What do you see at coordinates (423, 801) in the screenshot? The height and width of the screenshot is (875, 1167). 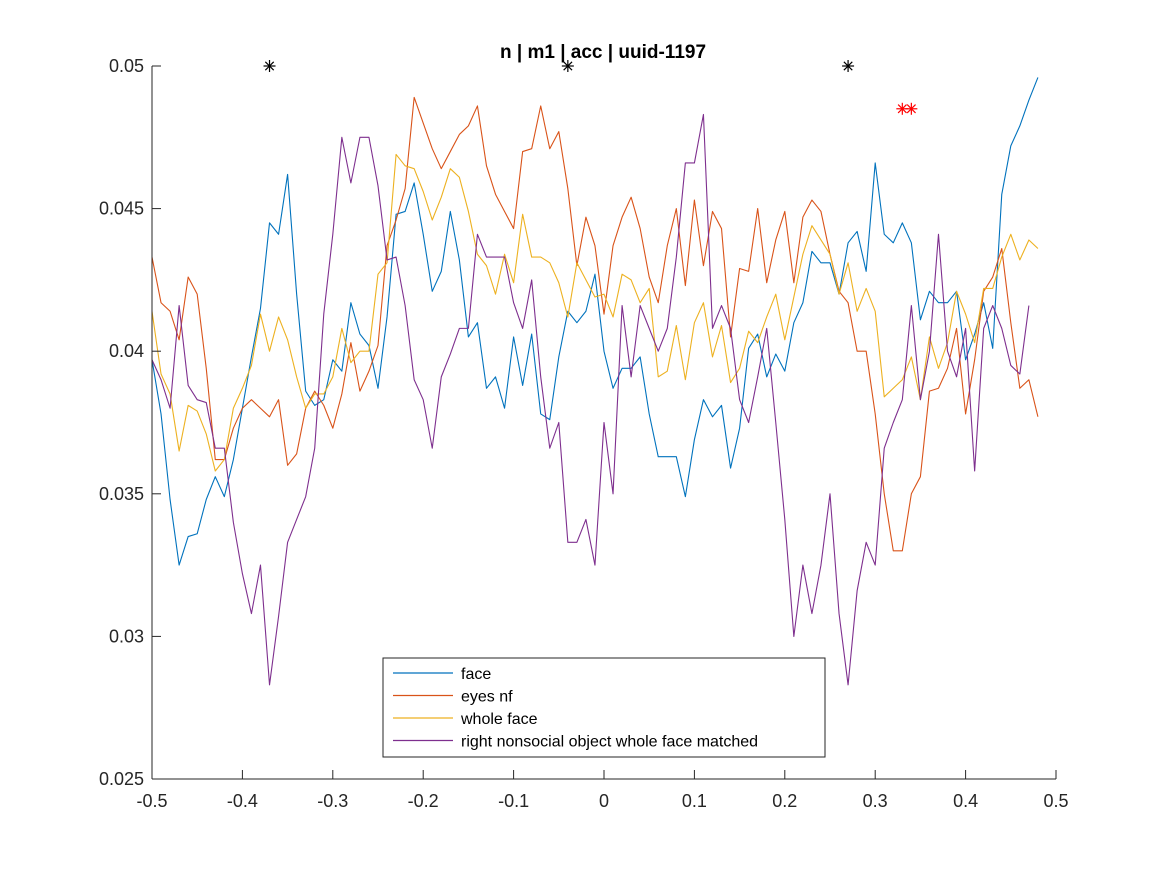 I see `x-tick-label: -0.2` at bounding box center [423, 801].